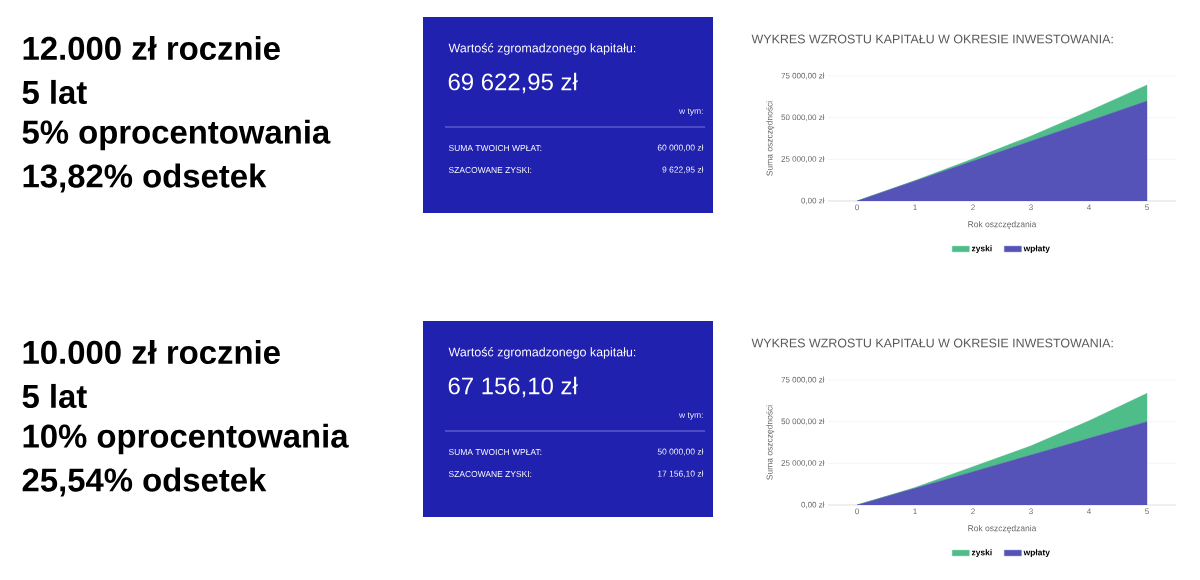 The width and height of the screenshot is (1200, 580). I want to click on text: 67 156,10 zł, so click(513, 387).